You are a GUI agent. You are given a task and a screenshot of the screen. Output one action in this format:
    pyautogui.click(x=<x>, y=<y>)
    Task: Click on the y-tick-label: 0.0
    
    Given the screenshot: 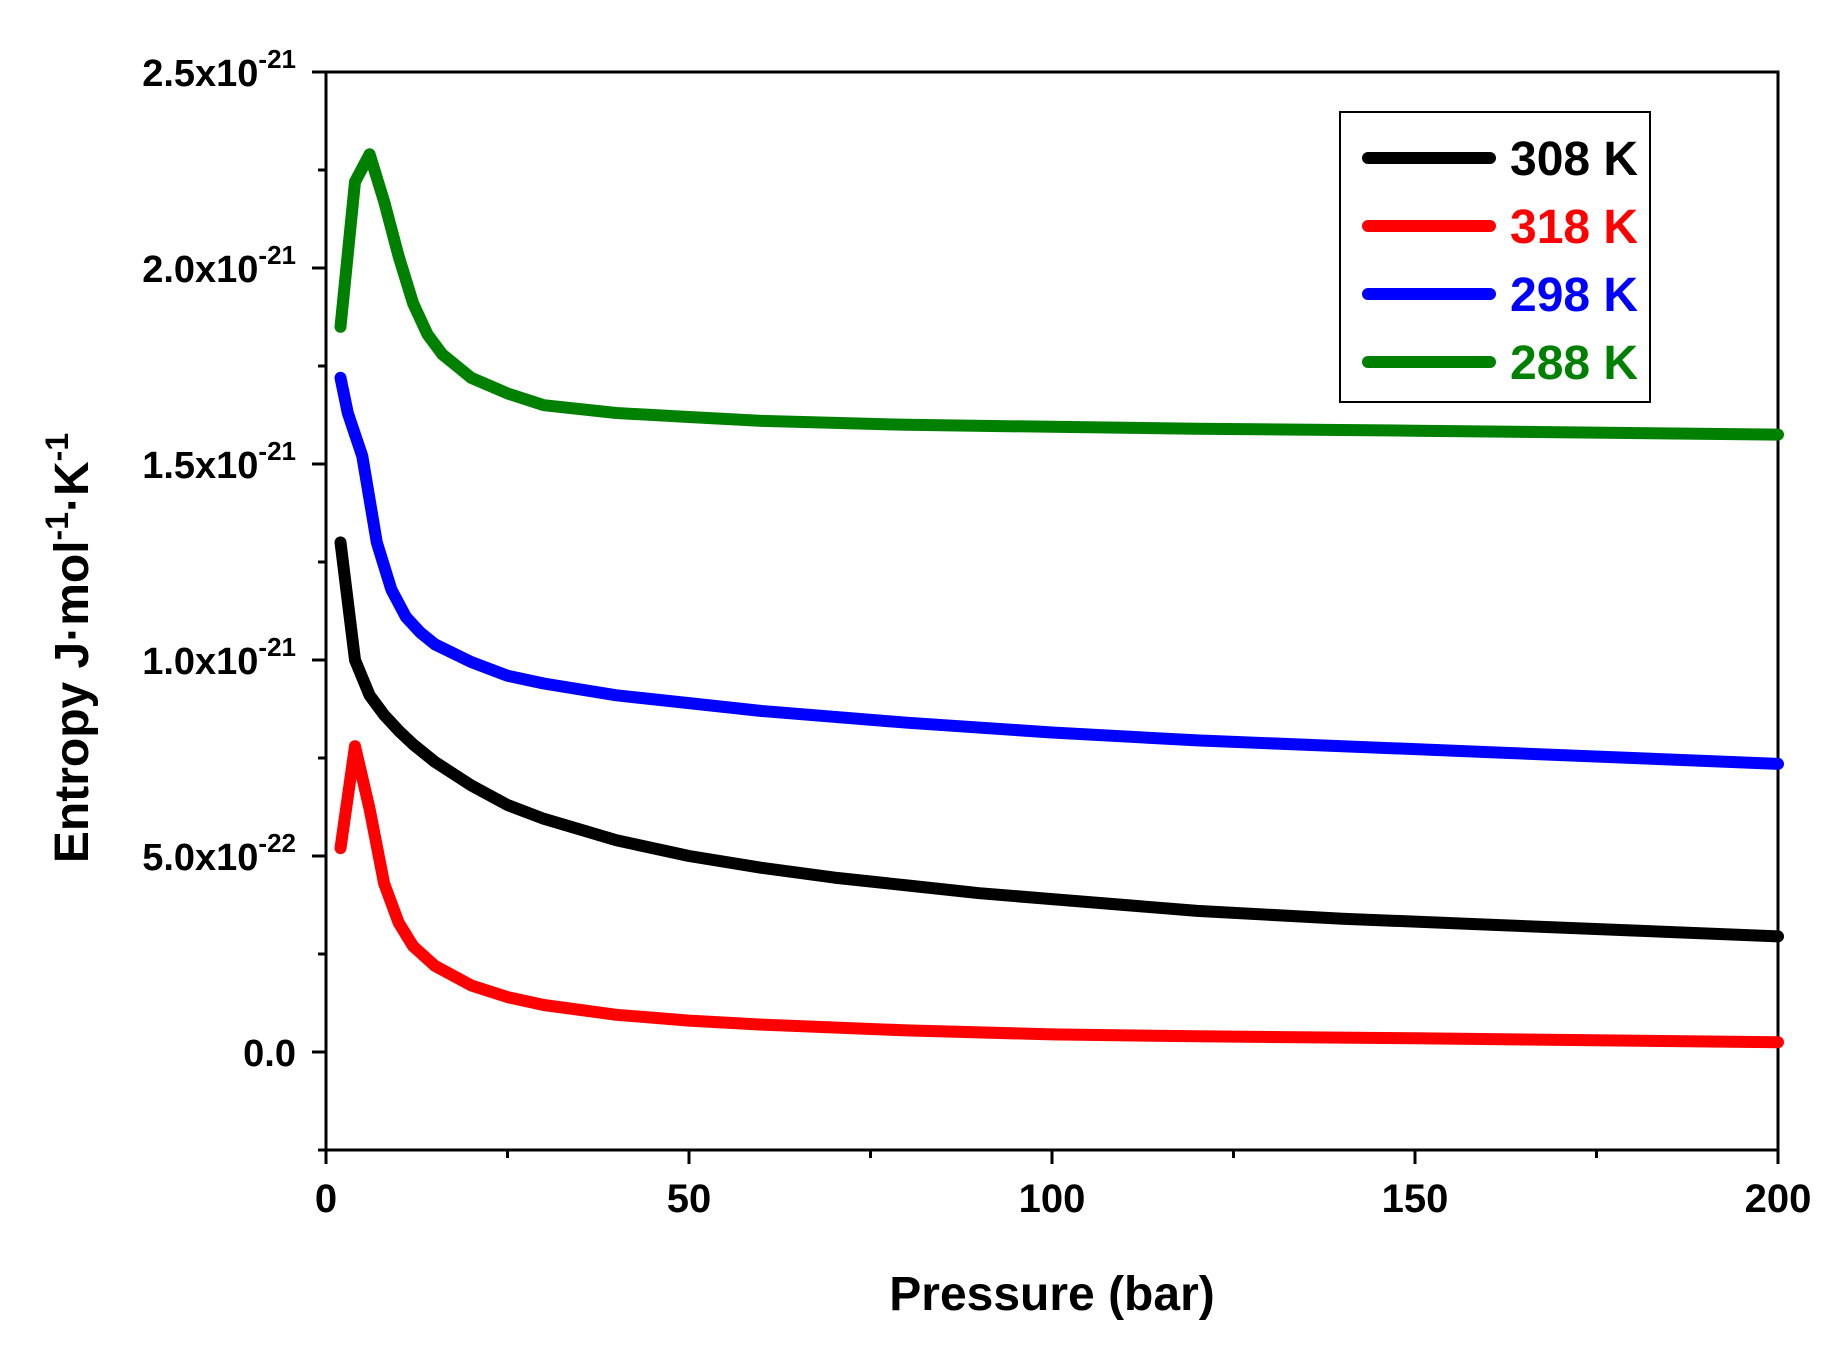 What is the action you would take?
    pyautogui.click(x=269, y=1054)
    